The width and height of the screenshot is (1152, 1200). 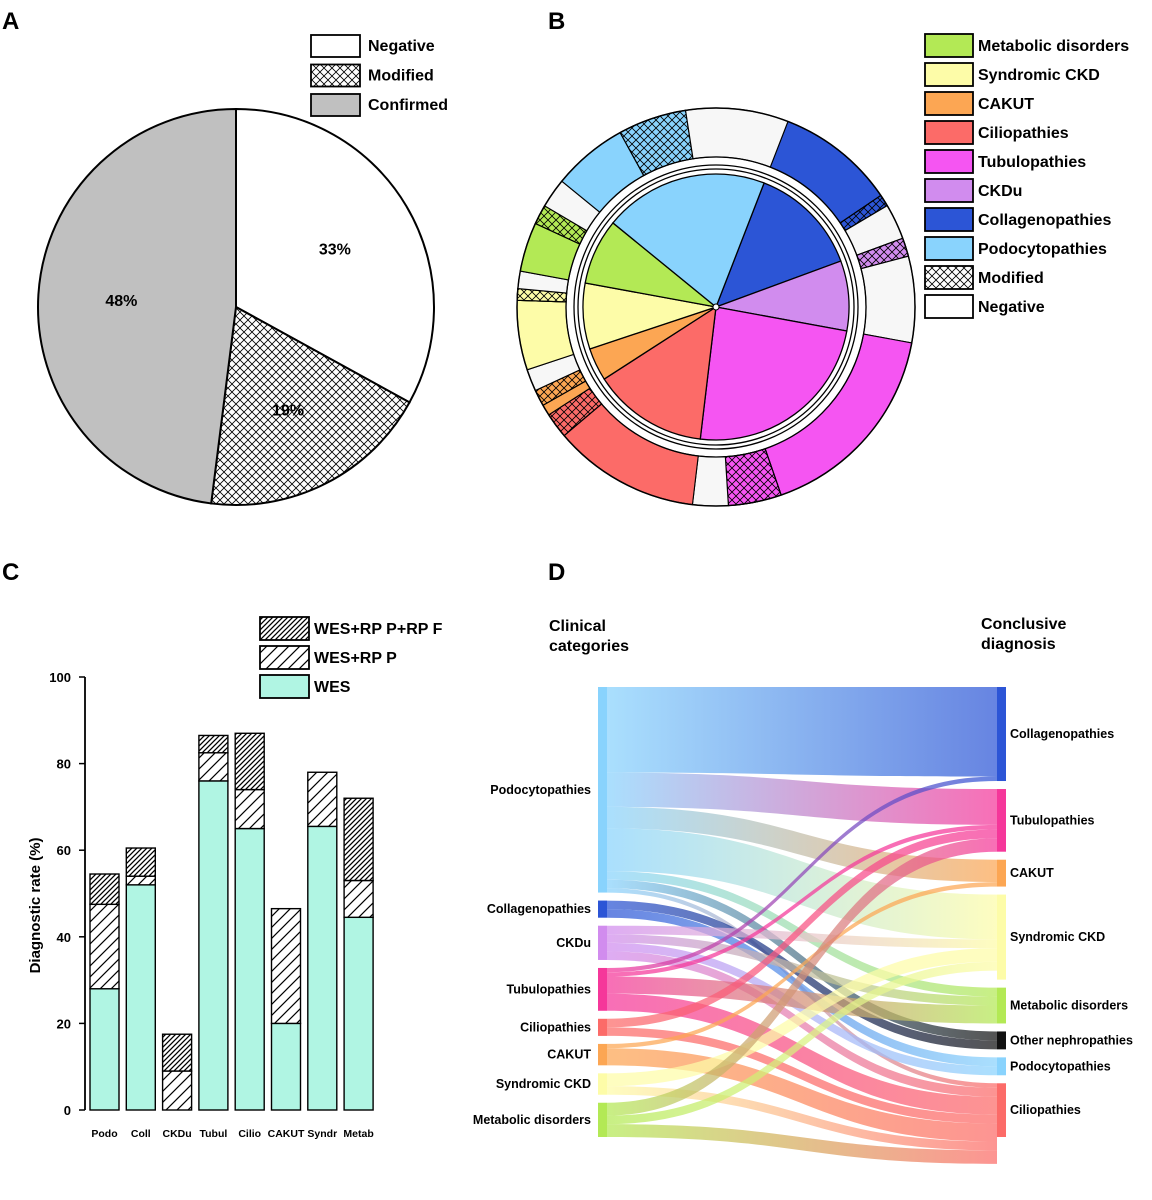 What do you see at coordinates (802, 937) in the screenshot?
I see `sankey-flow-ckdu-to-syndromic-ckd` at bounding box center [802, 937].